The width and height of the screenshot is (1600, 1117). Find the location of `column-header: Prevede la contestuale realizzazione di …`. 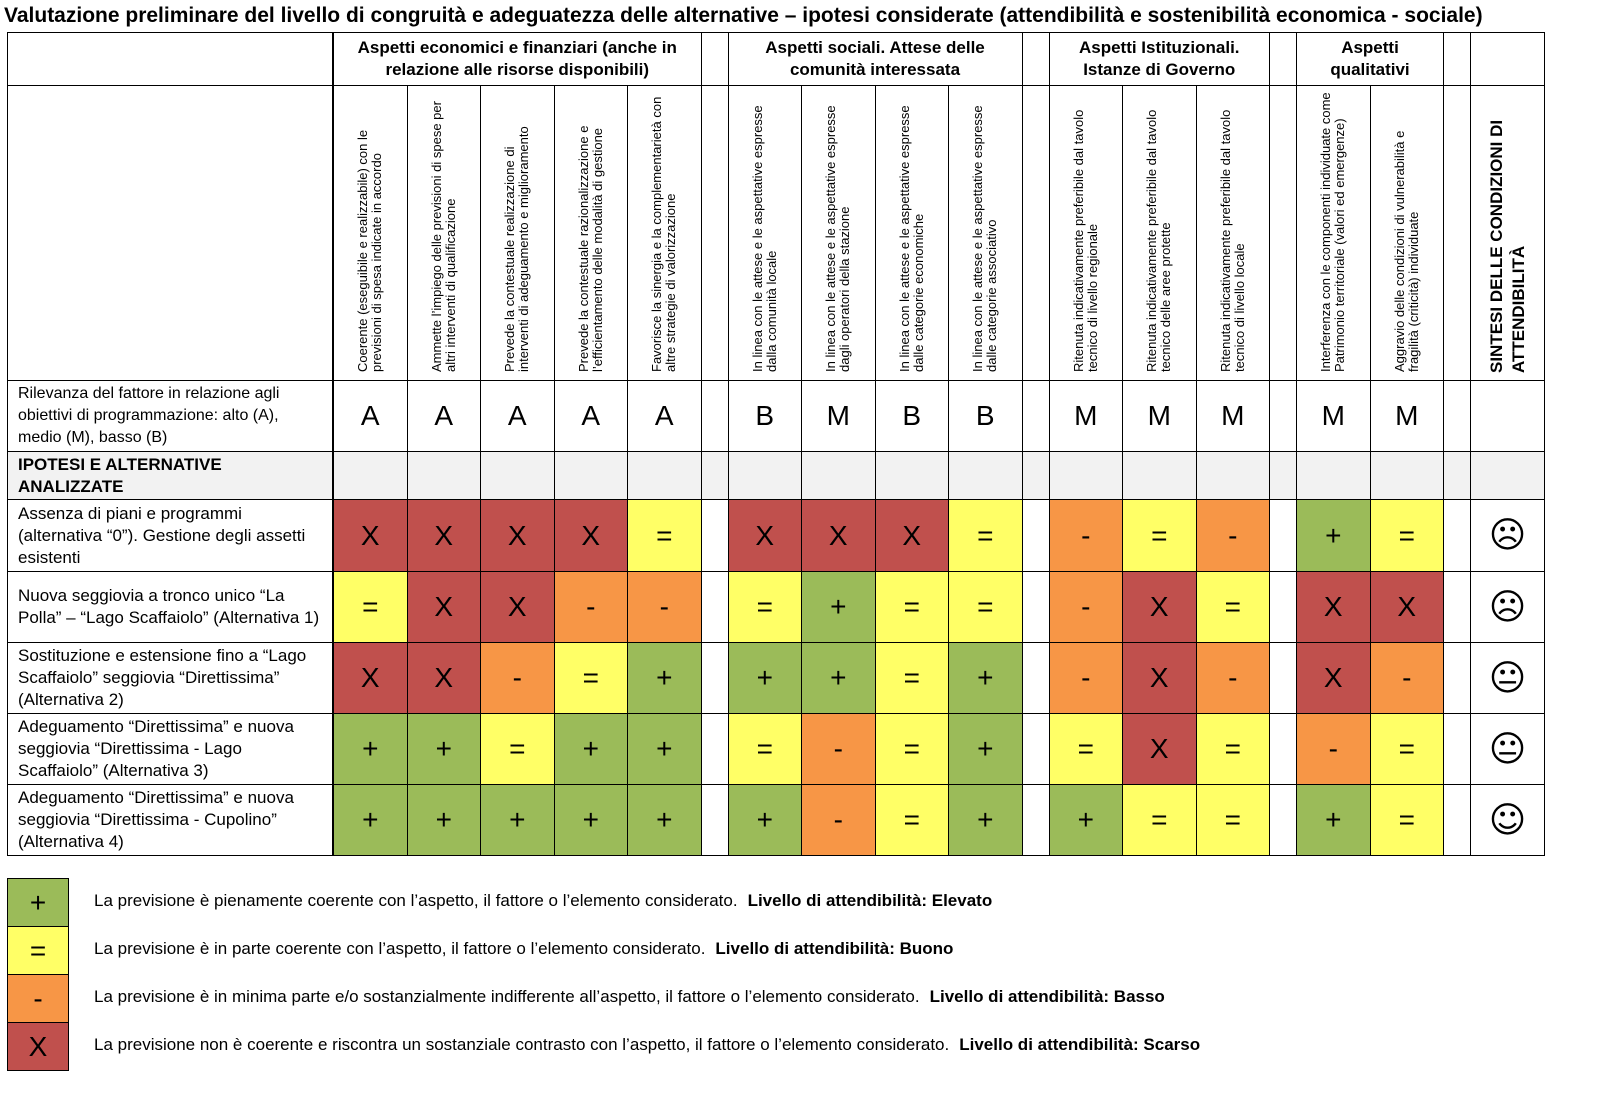

column-header: Prevede la contestuale realizzazione di … is located at coordinates (517, 233).